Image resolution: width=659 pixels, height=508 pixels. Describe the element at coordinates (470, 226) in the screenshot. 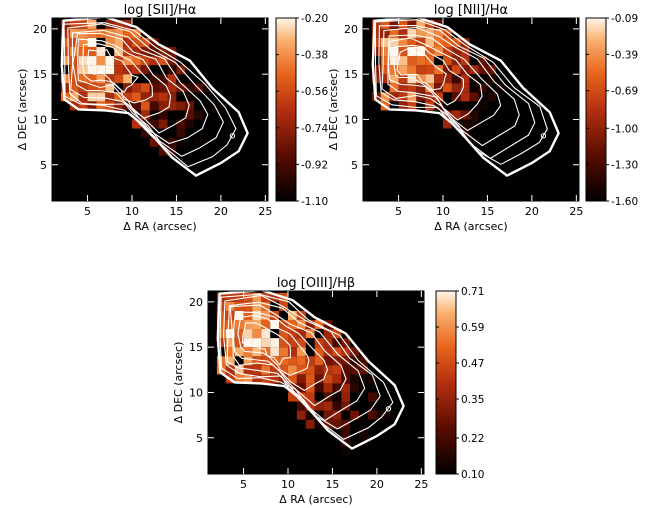

I see `x-axis-label: Δ RA (arcsec)` at that location.